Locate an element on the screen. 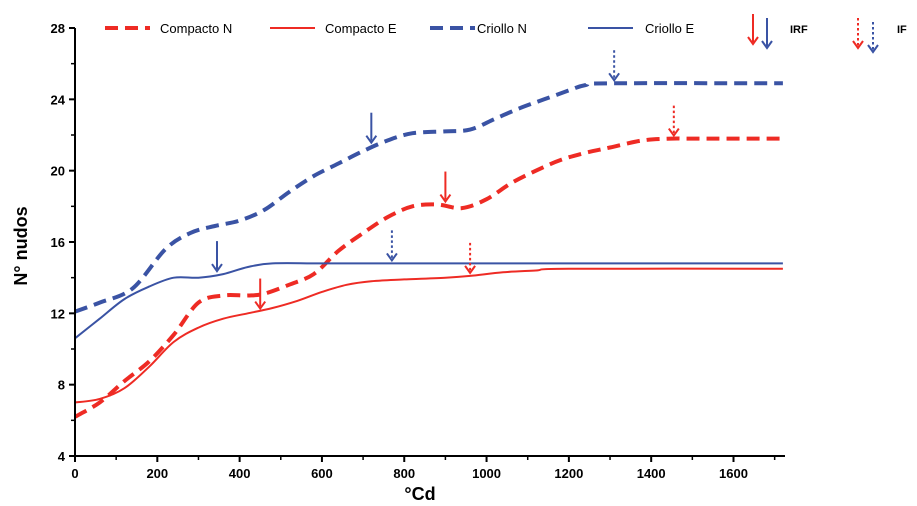  y-tick-label: 16 is located at coordinates (58, 242).